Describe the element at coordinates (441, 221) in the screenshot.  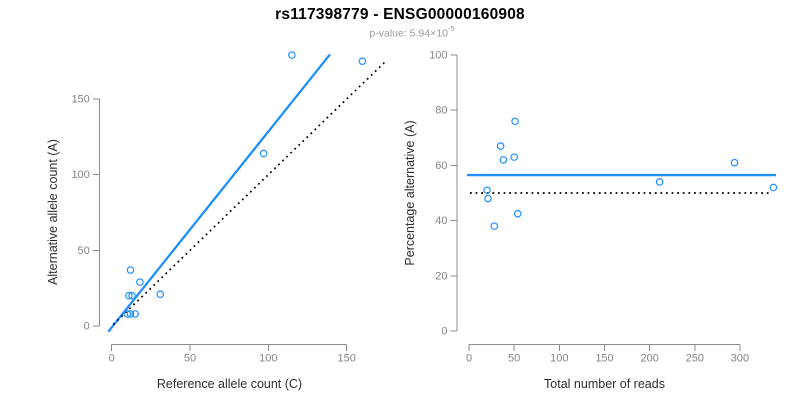
I see `y-tick-label: 40` at that location.